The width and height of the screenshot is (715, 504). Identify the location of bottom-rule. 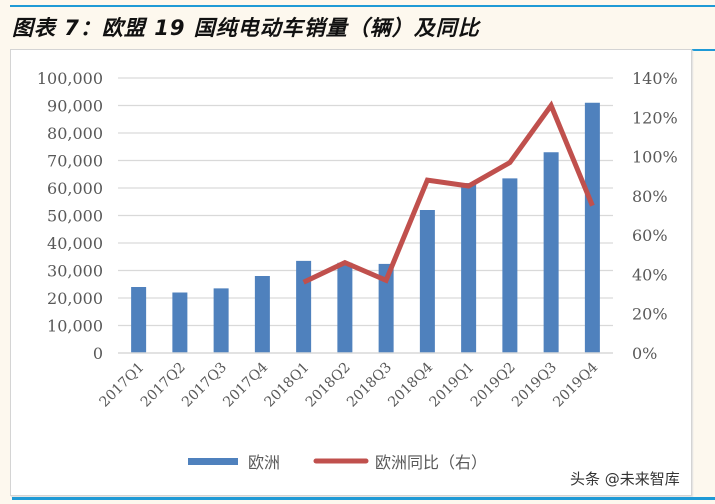
(363, 498).